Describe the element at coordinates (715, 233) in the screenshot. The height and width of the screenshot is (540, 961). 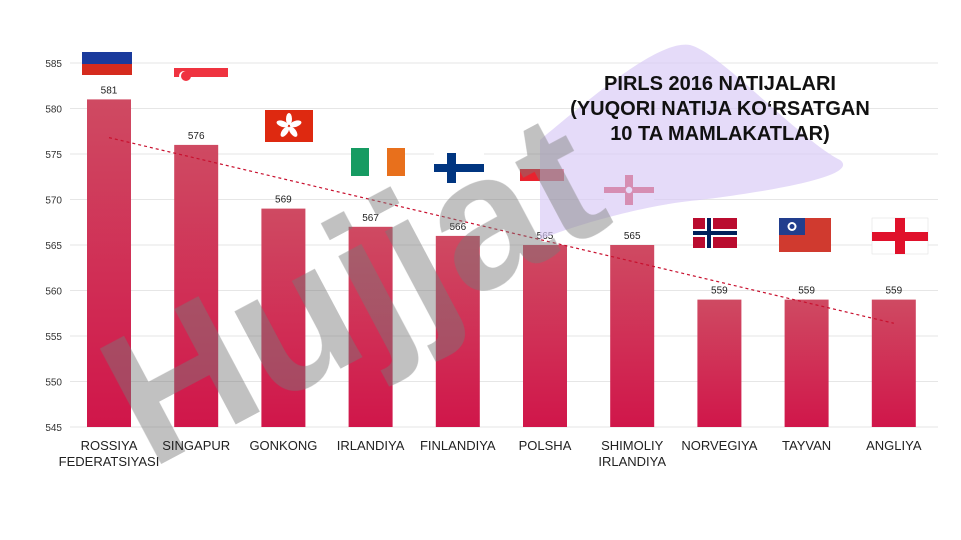
I see `norway-flag` at that location.